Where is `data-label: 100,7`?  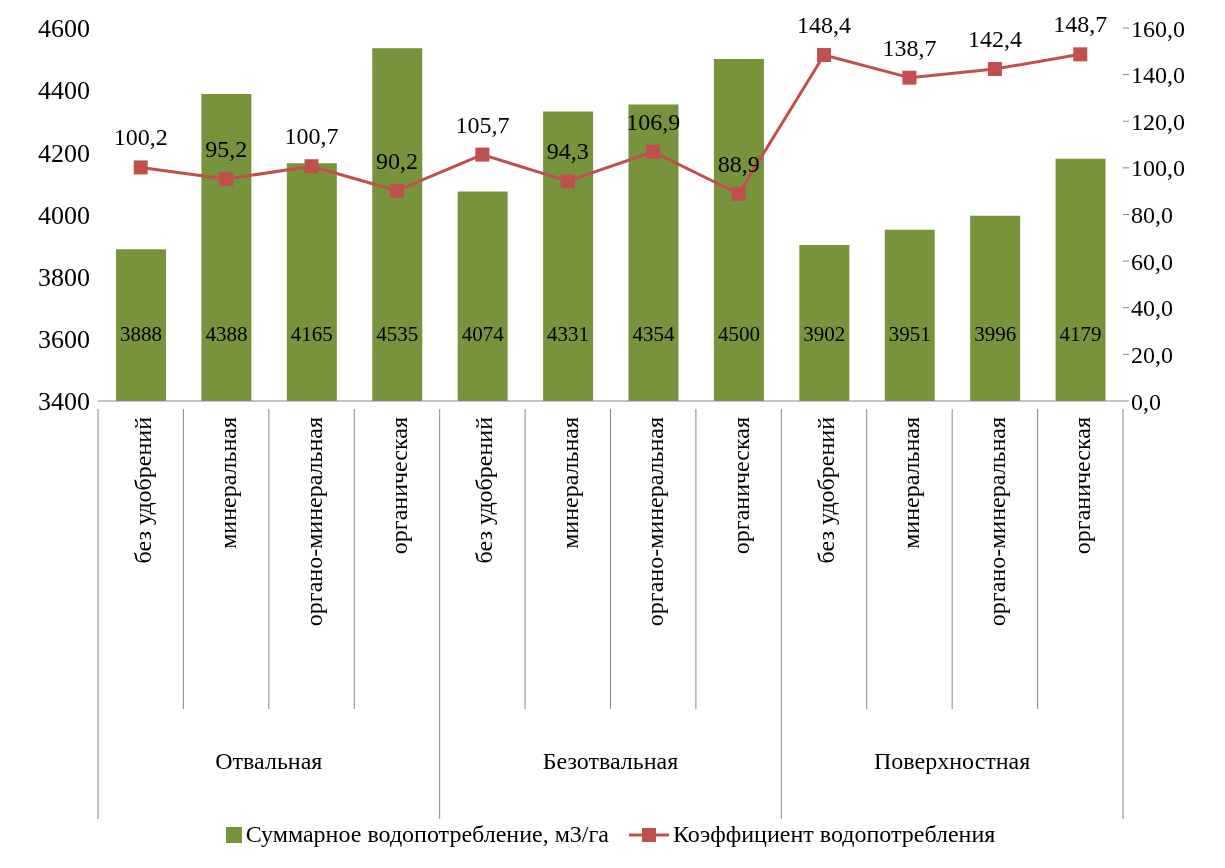 data-label: 100,7 is located at coordinates (311, 136).